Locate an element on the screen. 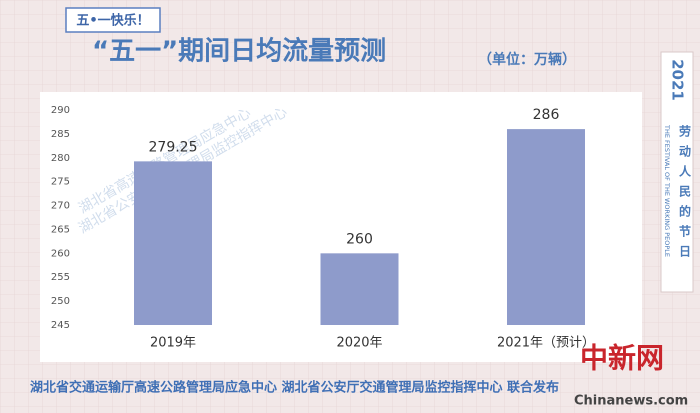 The image size is (700, 413). y-tick-label: 275 is located at coordinates (60, 182).